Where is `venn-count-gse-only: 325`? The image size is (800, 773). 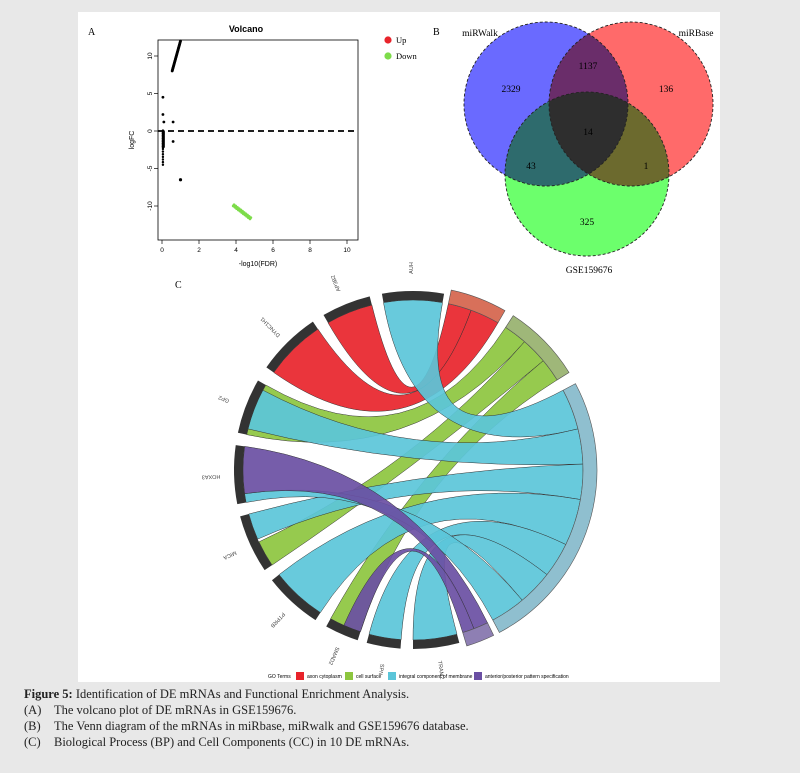
venn-count-gse-only: 325 is located at coordinates (587, 223).